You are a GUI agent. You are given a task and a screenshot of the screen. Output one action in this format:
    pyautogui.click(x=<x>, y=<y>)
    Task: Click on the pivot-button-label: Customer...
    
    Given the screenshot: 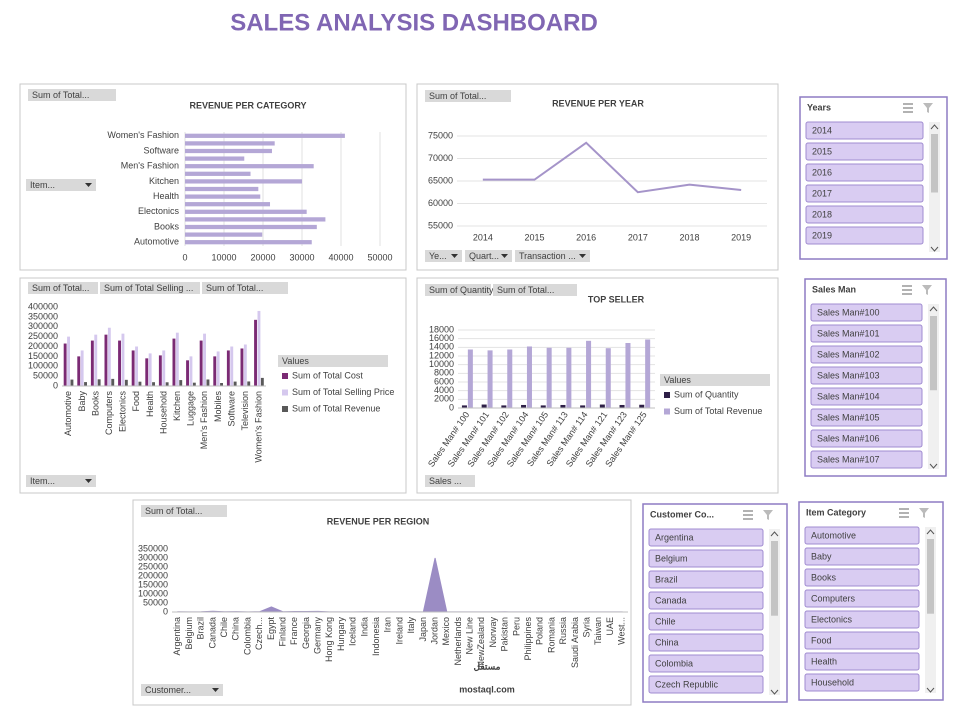 What is the action you would take?
    pyautogui.click(x=168, y=690)
    